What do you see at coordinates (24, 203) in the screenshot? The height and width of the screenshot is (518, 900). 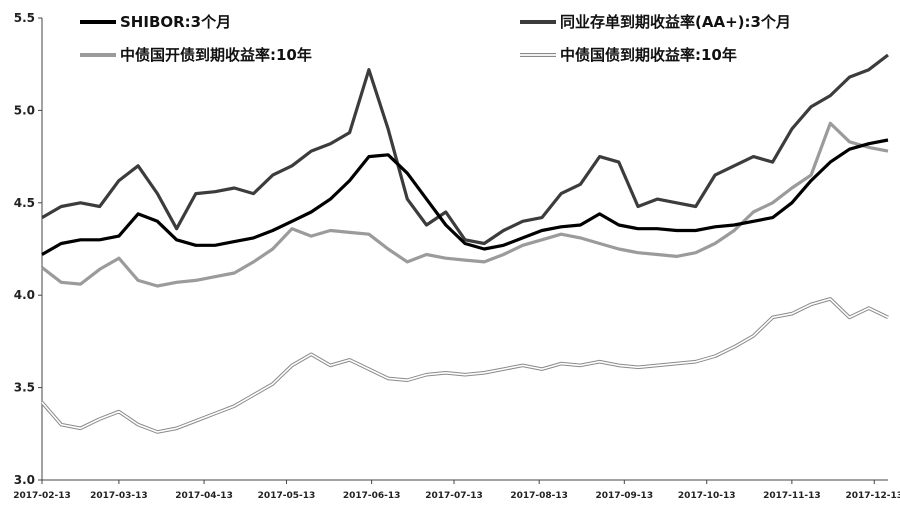 I see `y-tick-label: 4.5` at bounding box center [24, 203].